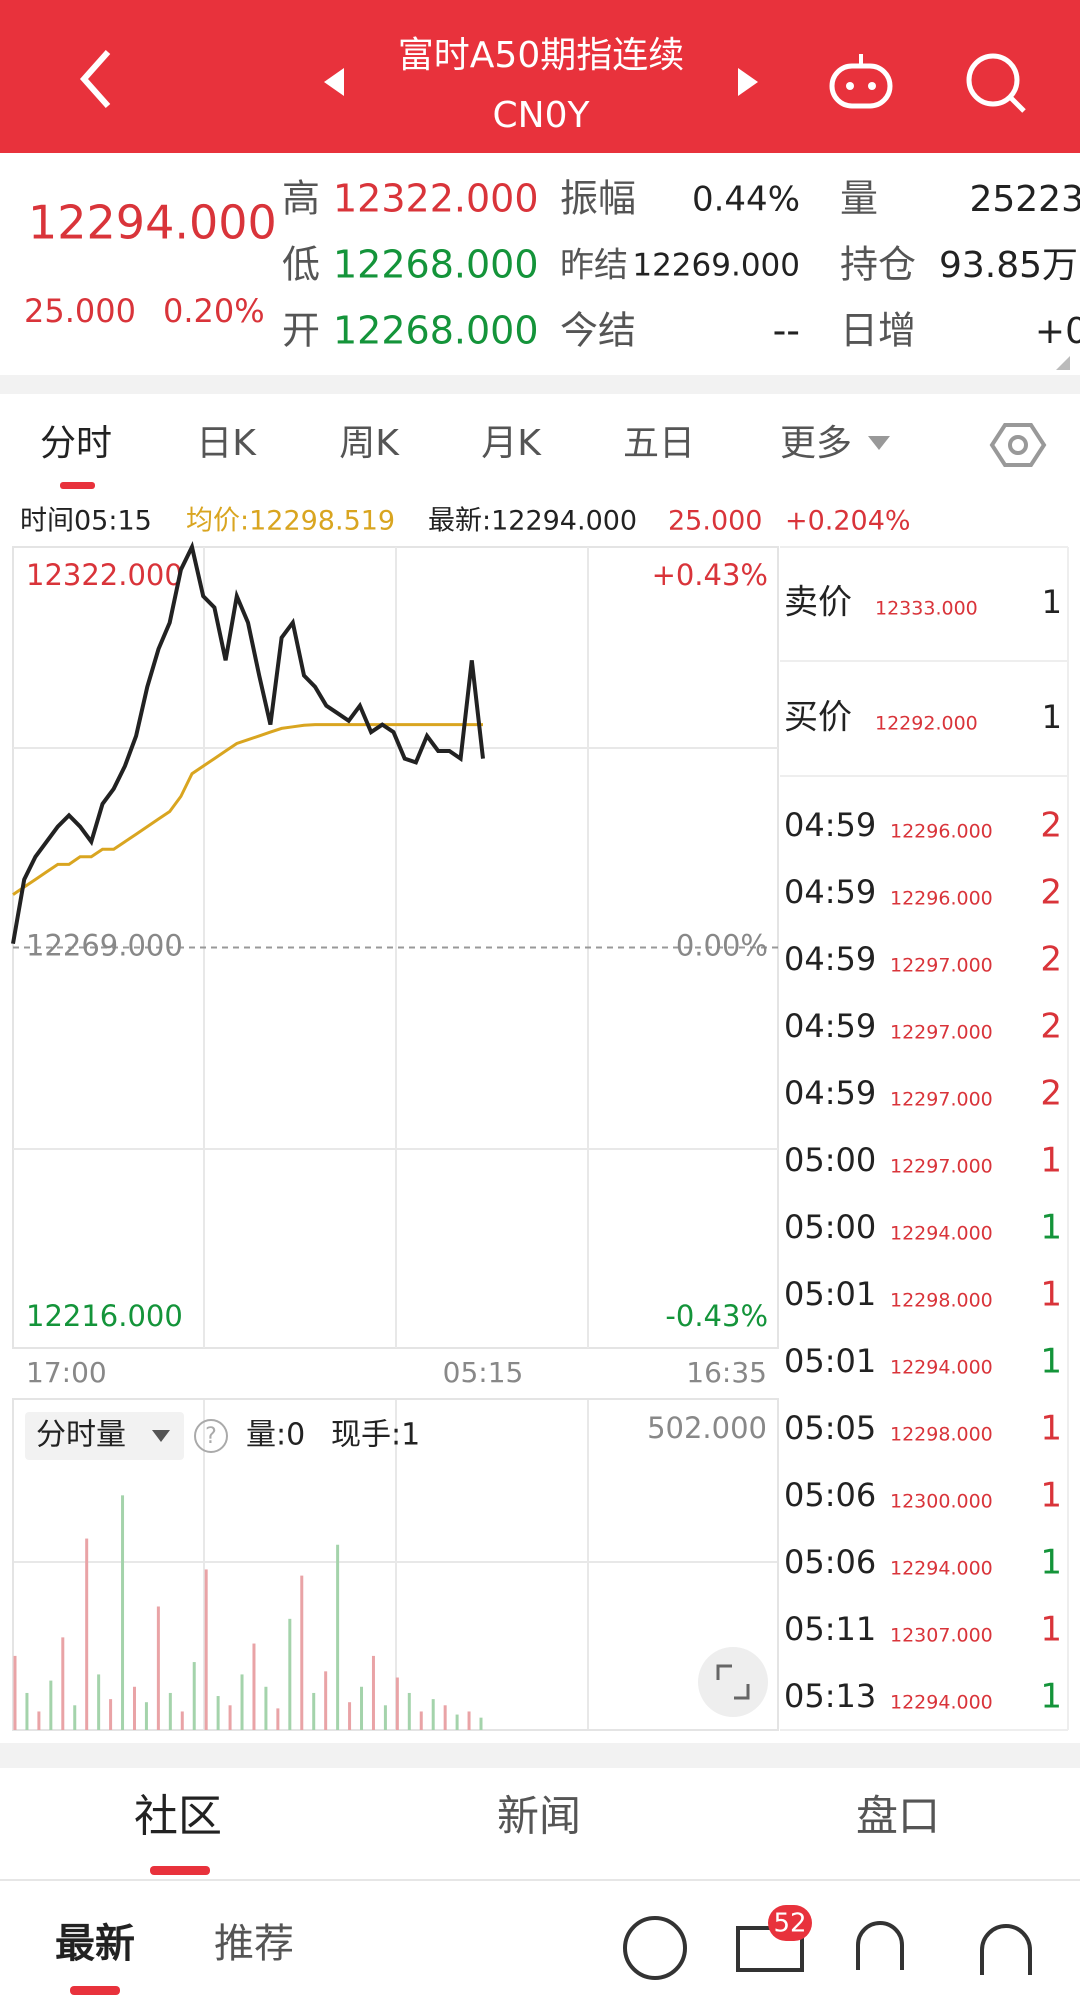 The width and height of the screenshot is (1080, 1995). I want to click on sell-volume: 1, so click(1052, 602).